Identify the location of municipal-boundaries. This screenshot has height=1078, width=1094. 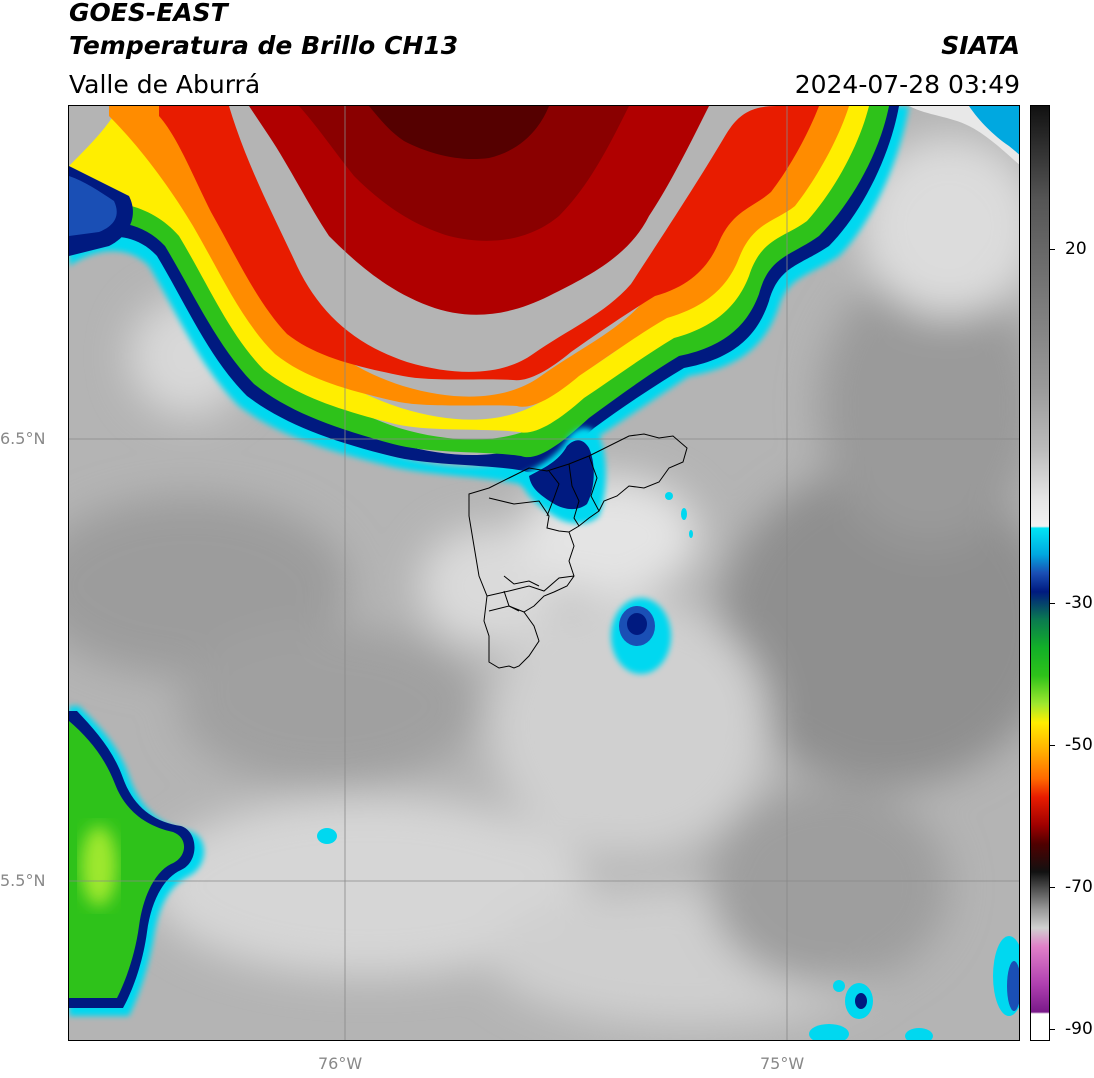
(578, 551).